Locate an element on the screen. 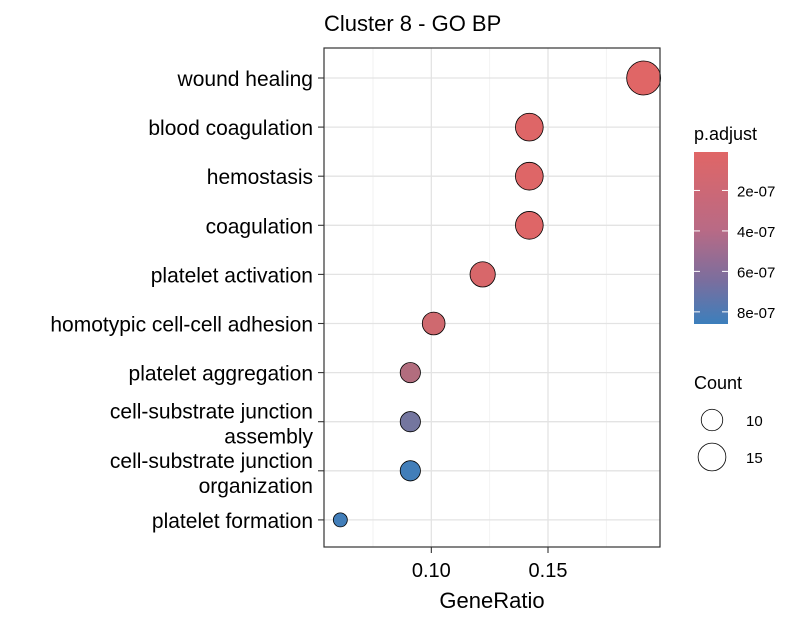 This screenshot has width=807, height=622. size-legend: Count 10 15 is located at coordinates (728, 422).